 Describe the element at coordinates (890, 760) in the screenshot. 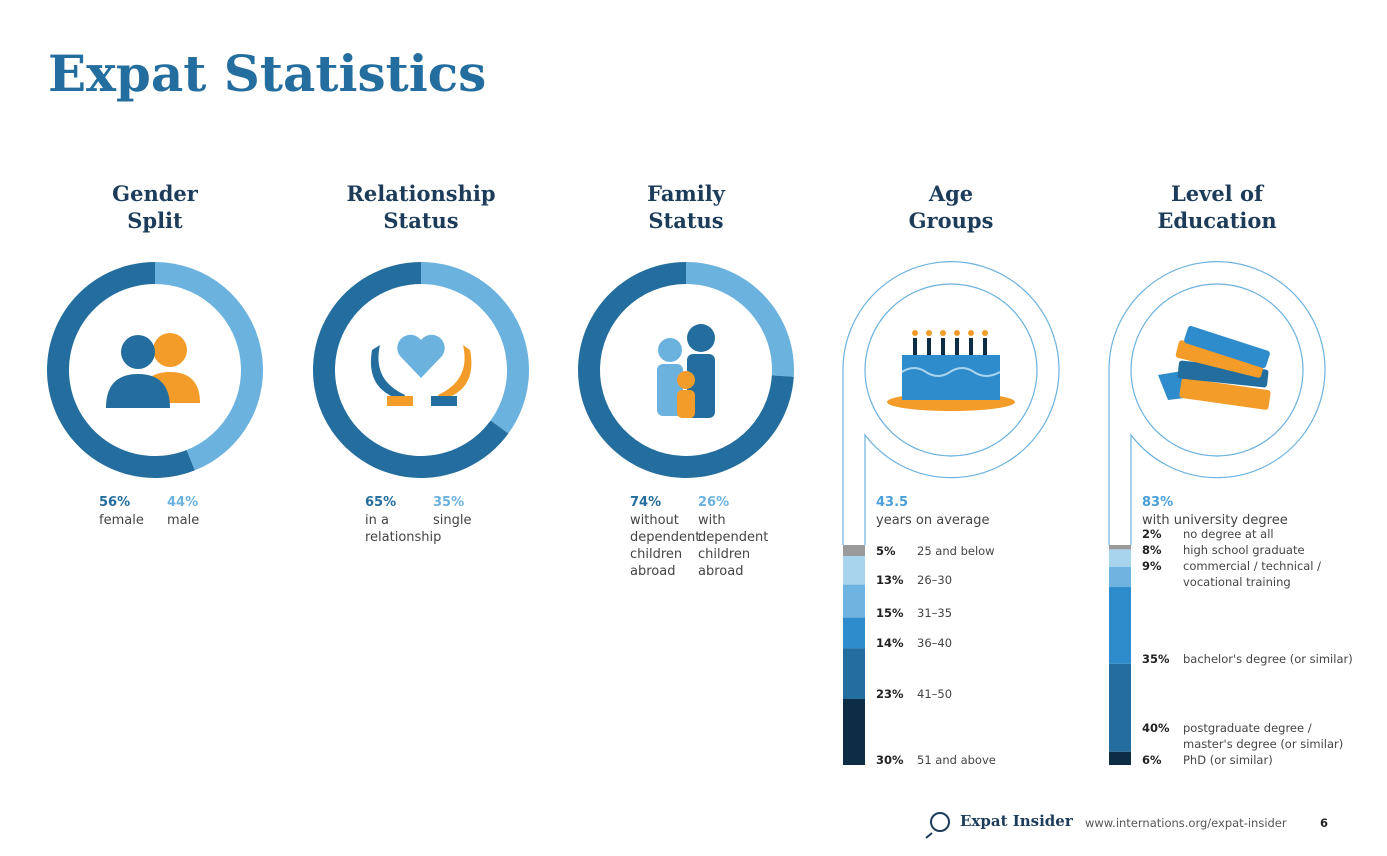

I see `segment-value-label: 30%` at that location.